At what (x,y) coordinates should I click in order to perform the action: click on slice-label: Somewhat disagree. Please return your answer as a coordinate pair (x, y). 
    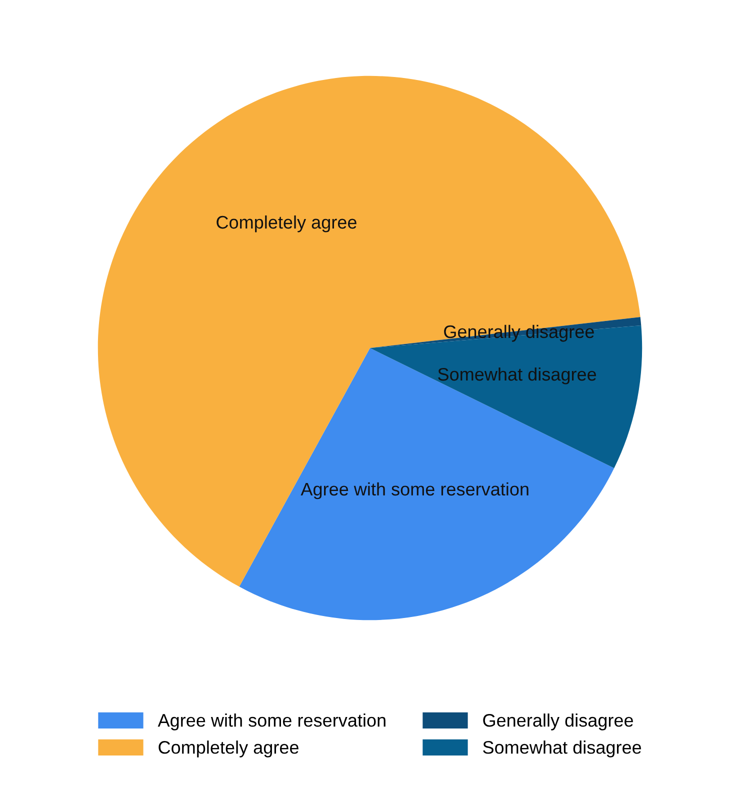
    Looking at the image, I should click on (517, 375).